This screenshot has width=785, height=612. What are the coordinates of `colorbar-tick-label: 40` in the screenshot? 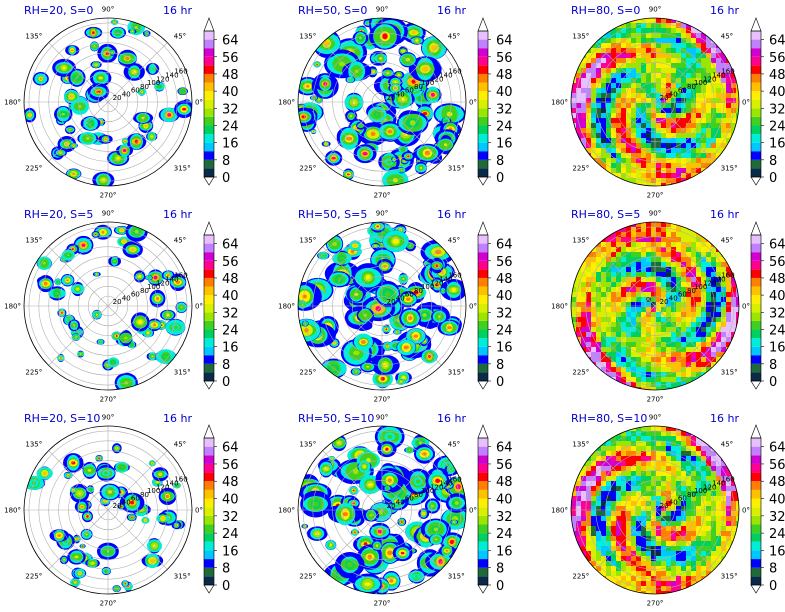 It's located at (504, 92).